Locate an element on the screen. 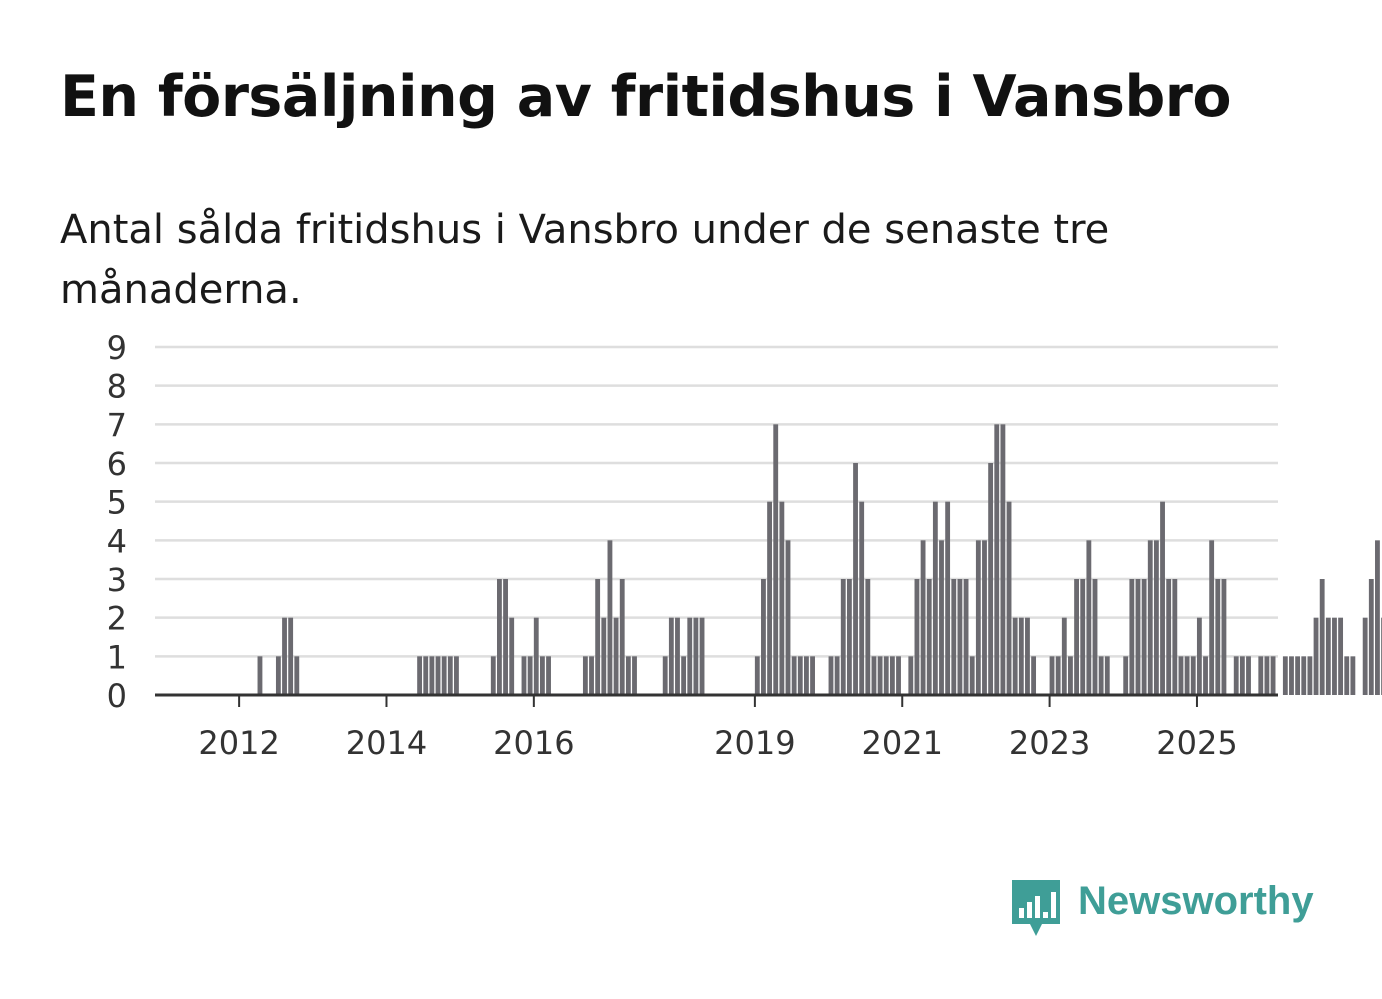 This screenshot has height=999, width=1382. x-tick-label: 2019 is located at coordinates (754, 743).